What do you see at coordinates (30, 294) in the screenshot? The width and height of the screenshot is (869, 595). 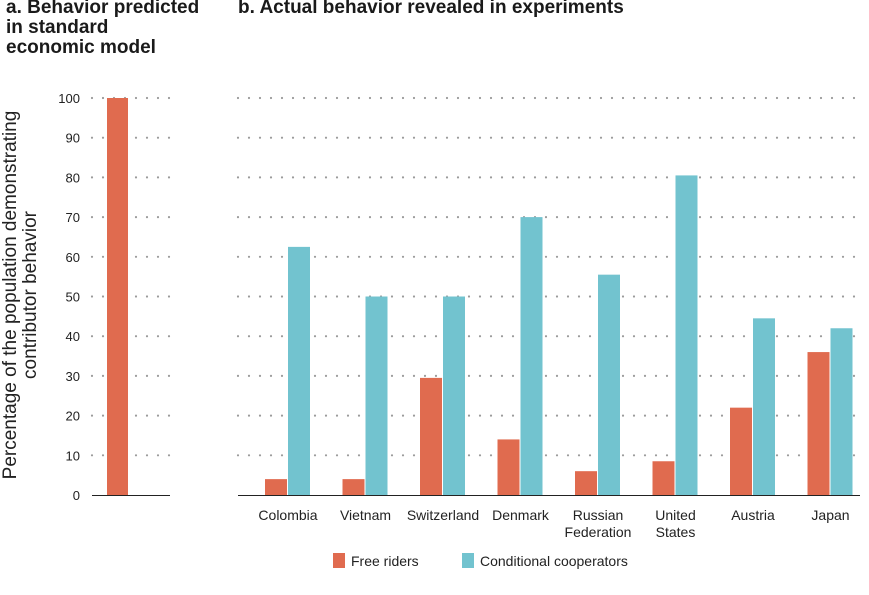 I see `y-axis-title-line: contributor behavior` at bounding box center [30, 294].